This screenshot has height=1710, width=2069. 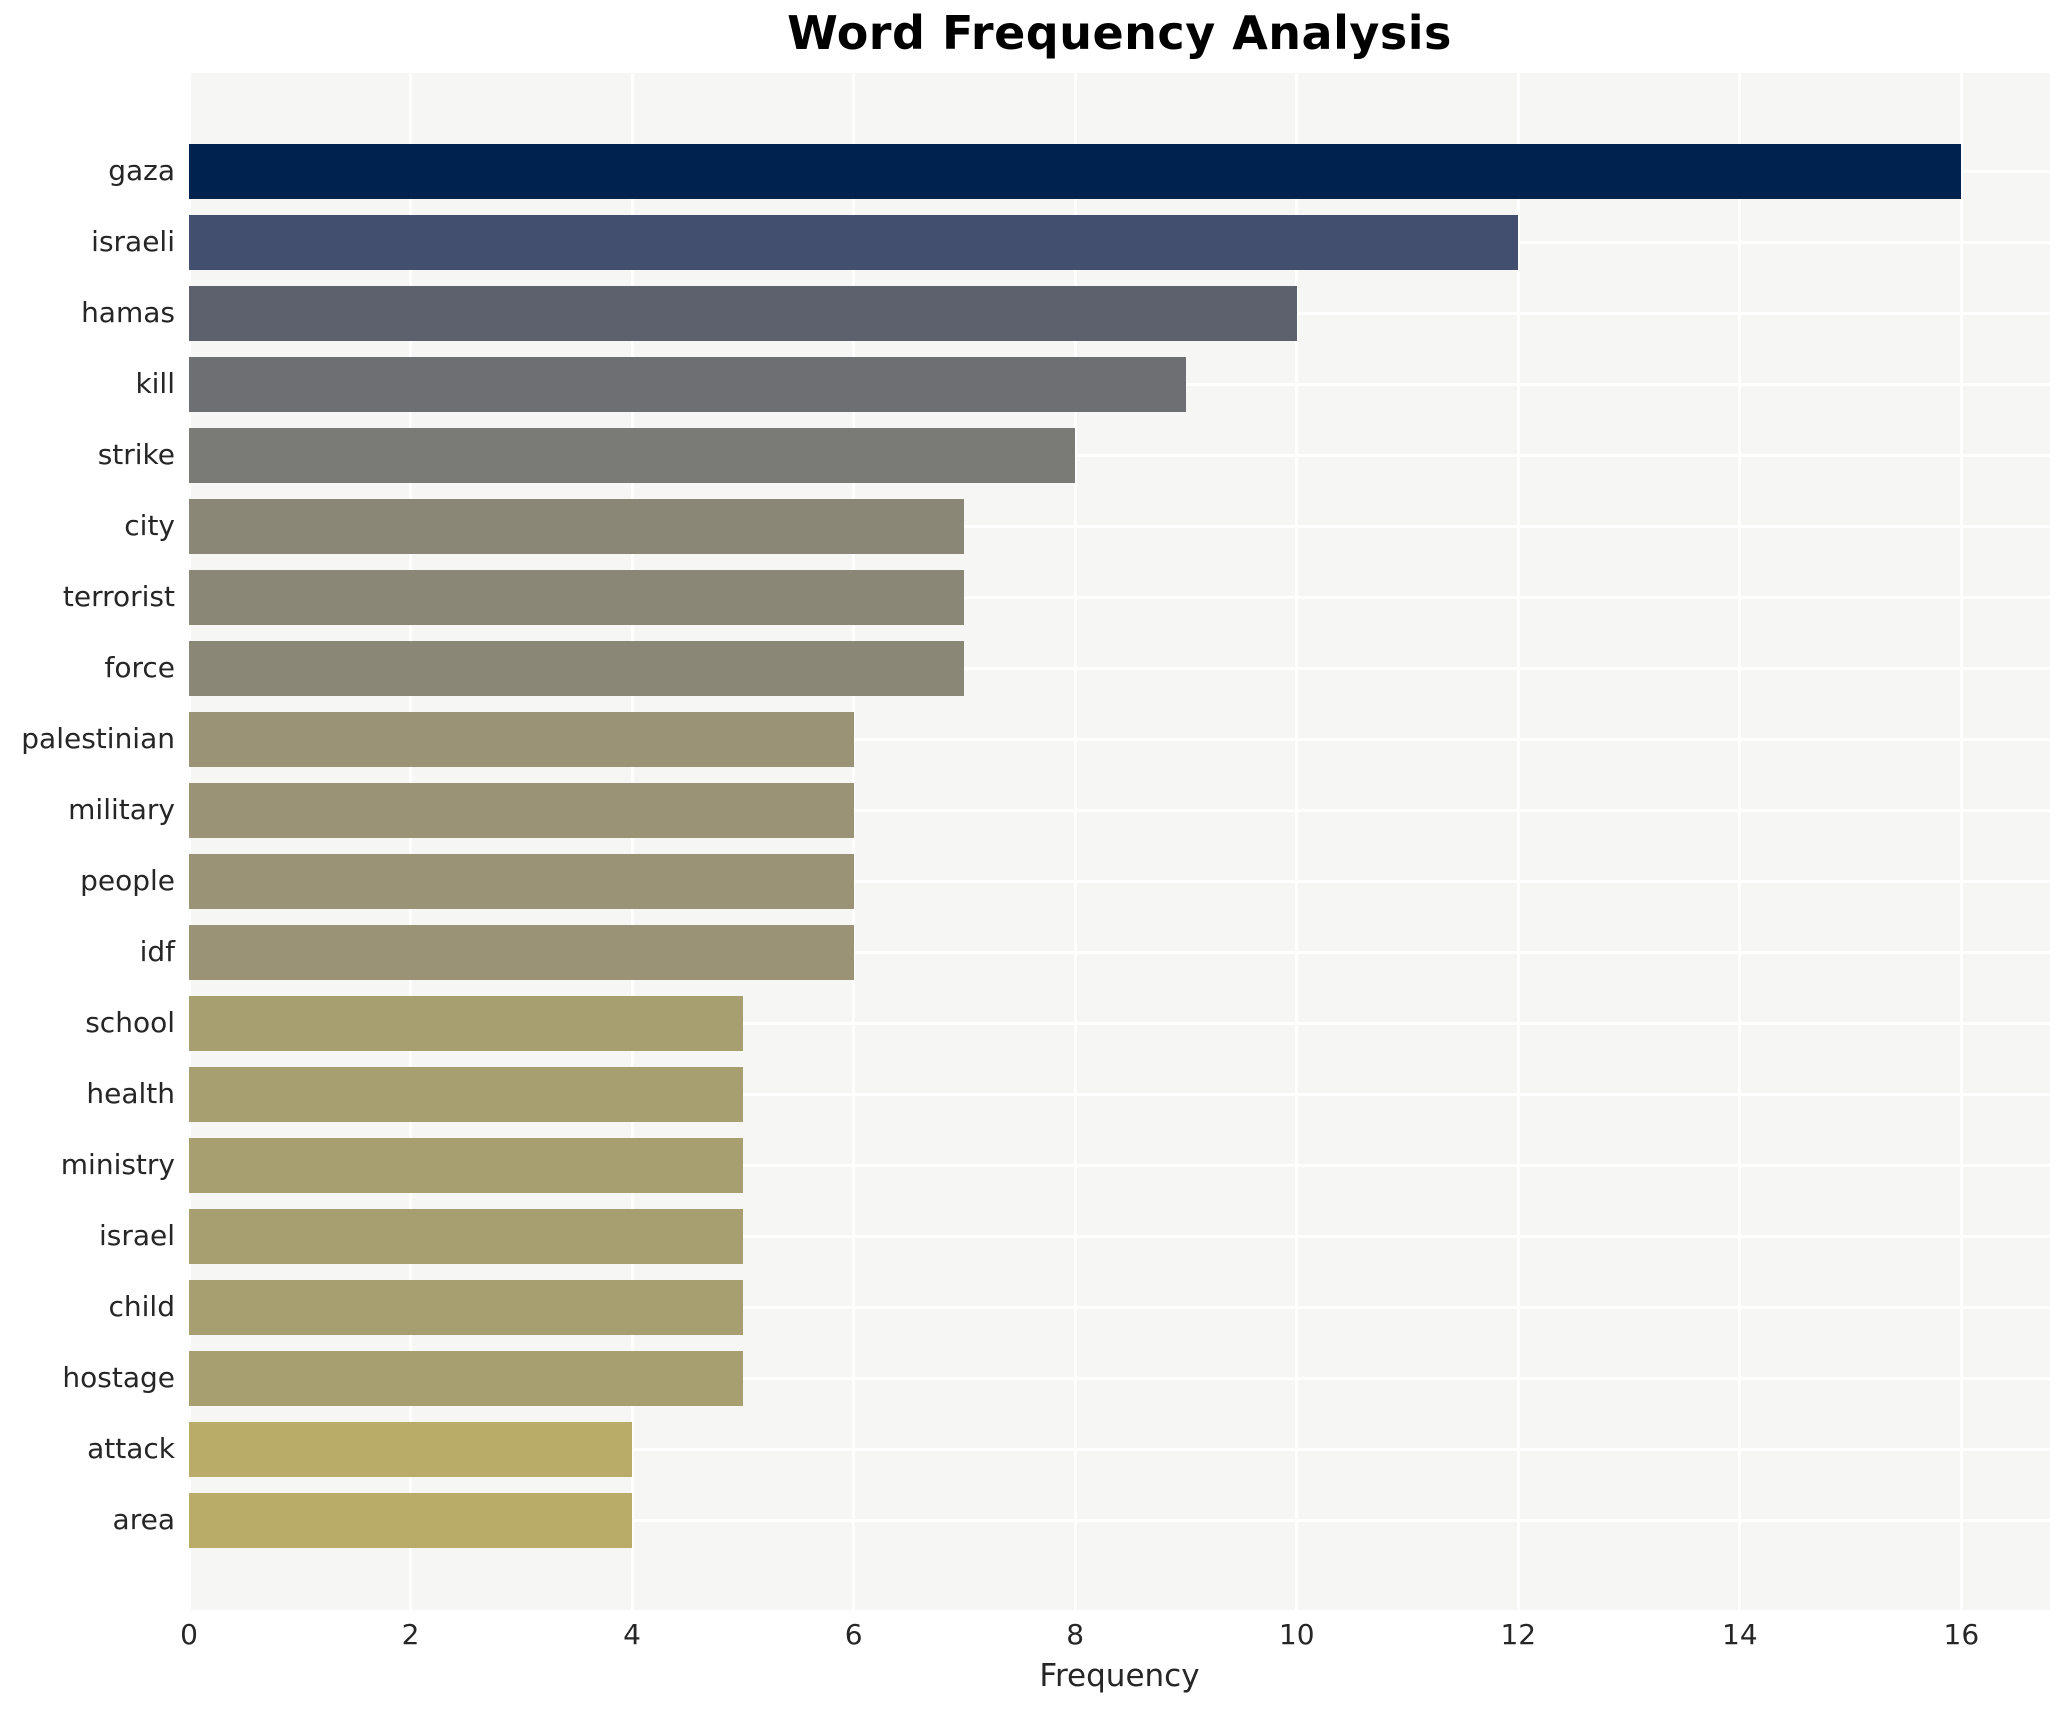 What do you see at coordinates (130, 1093) in the screenshot?
I see `y-axis-label-health: health` at bounding box center [130, 1093].